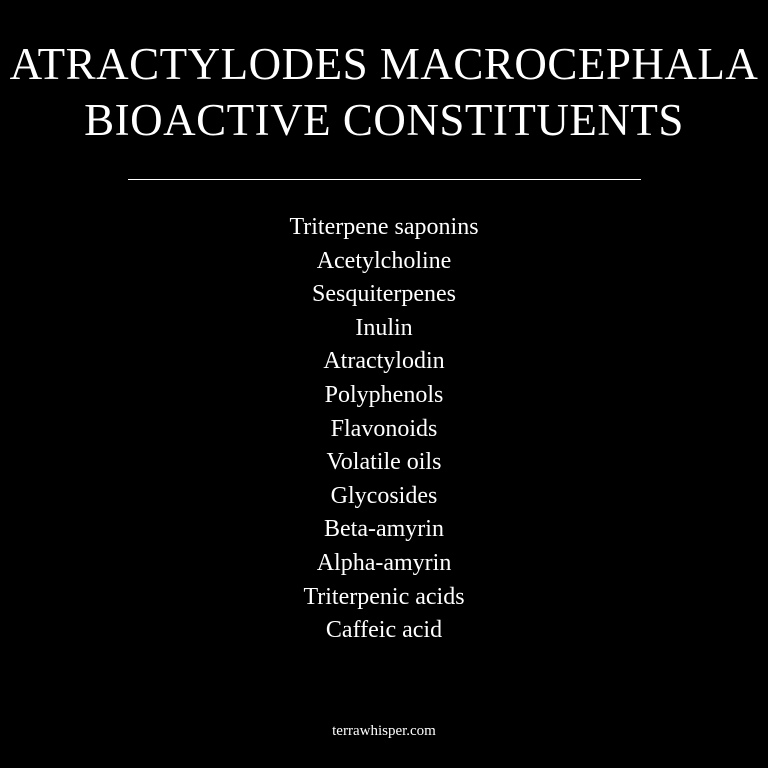 This screenshot has width=768, height=768. Describe the element at coordinates (384, 596) in the screenshot. I see `list-item: Triterpenic acids` at that location.